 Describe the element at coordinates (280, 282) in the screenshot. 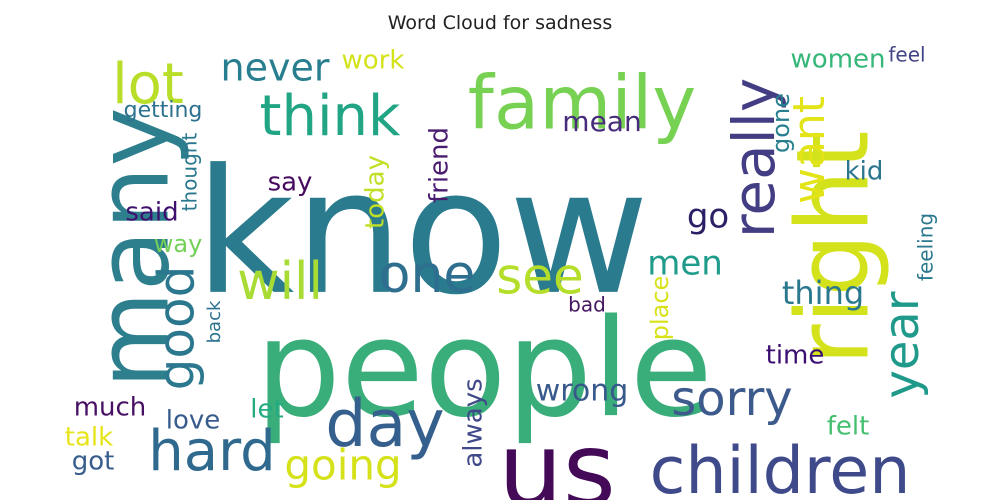

I see `word-will: will` at that location.